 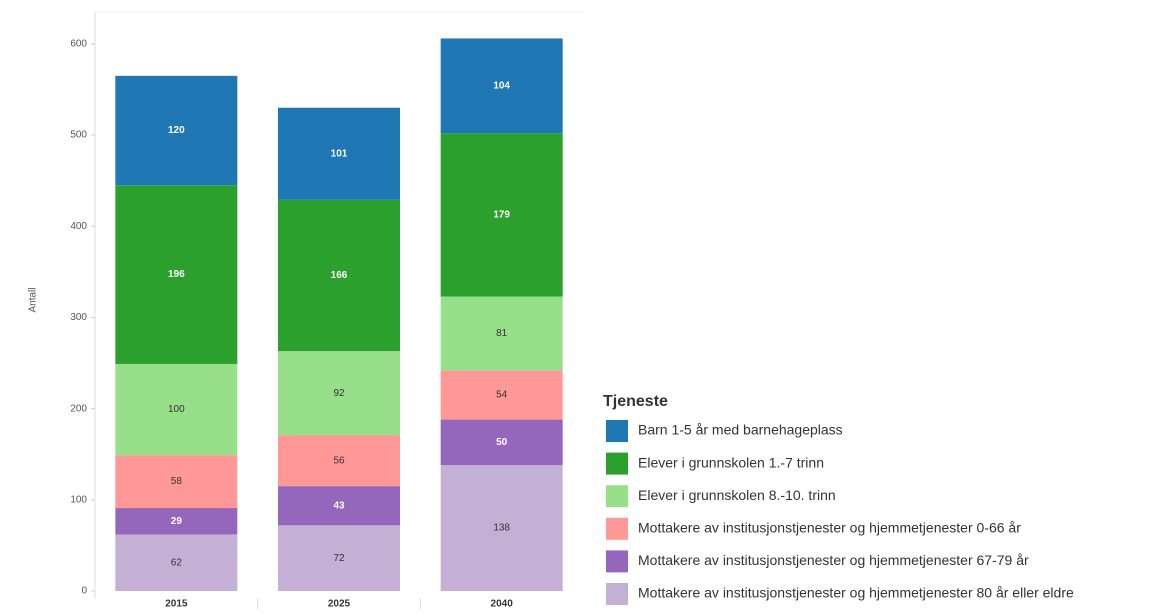 I want to click on x-tick-label: 2015, so click(x=176, y=604).